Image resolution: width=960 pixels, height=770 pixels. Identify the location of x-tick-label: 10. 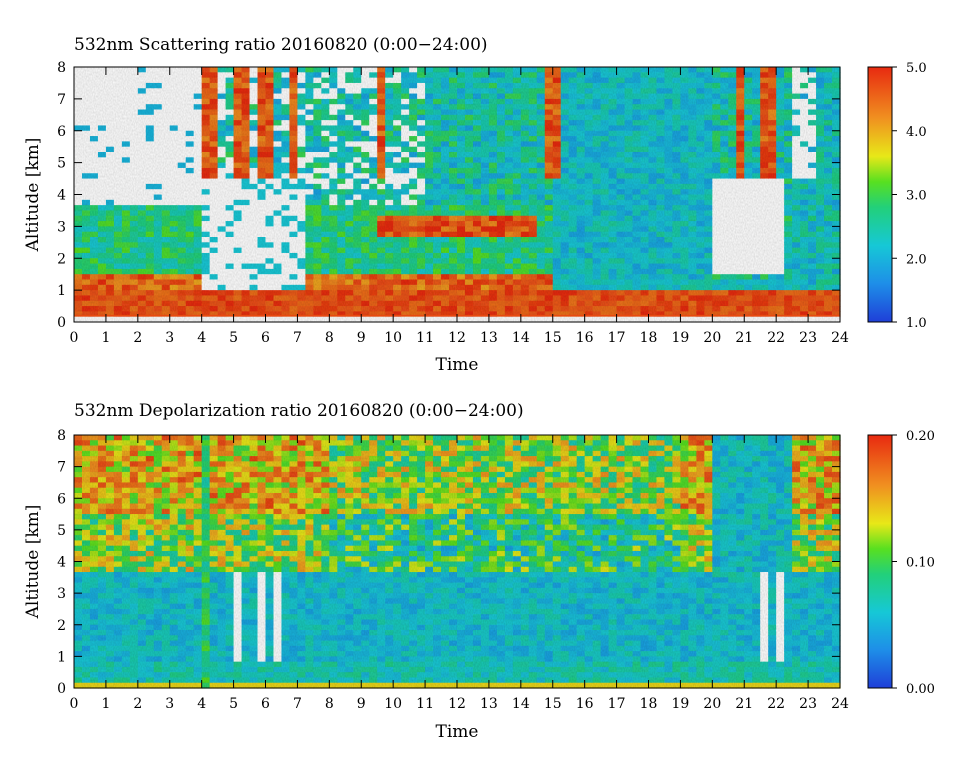
(393, 338).